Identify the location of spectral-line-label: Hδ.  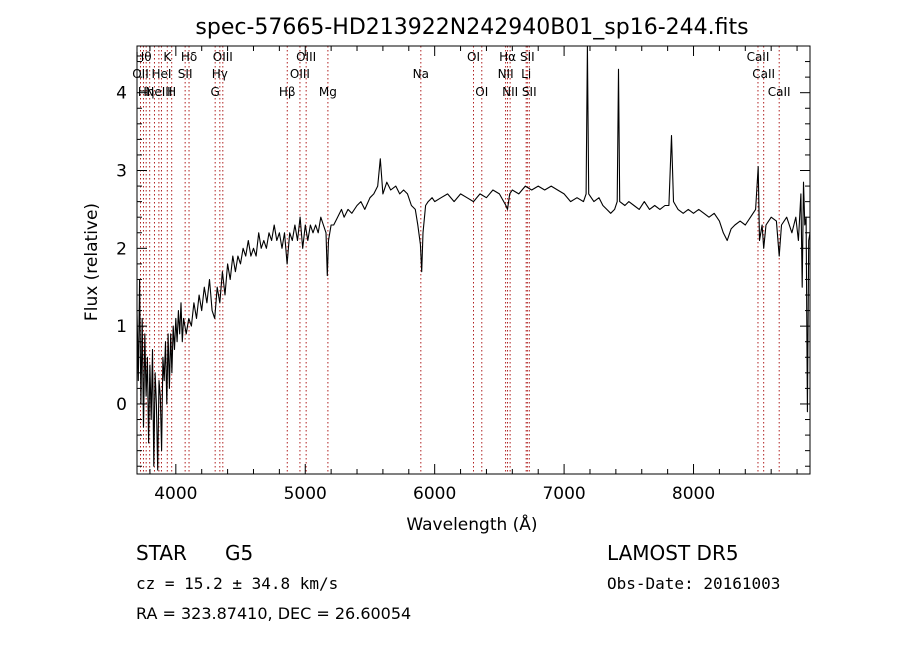
(189, 57).